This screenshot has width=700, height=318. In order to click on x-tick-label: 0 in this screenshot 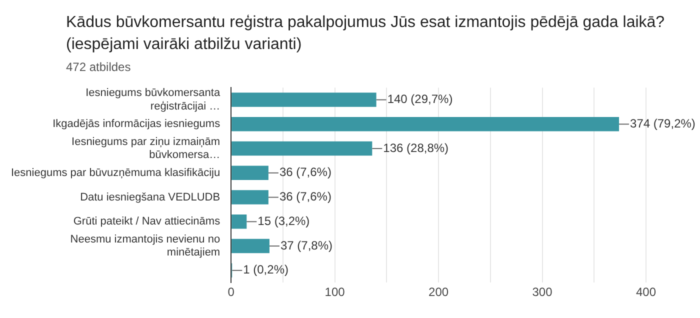, I will do `click(231, 292)`.